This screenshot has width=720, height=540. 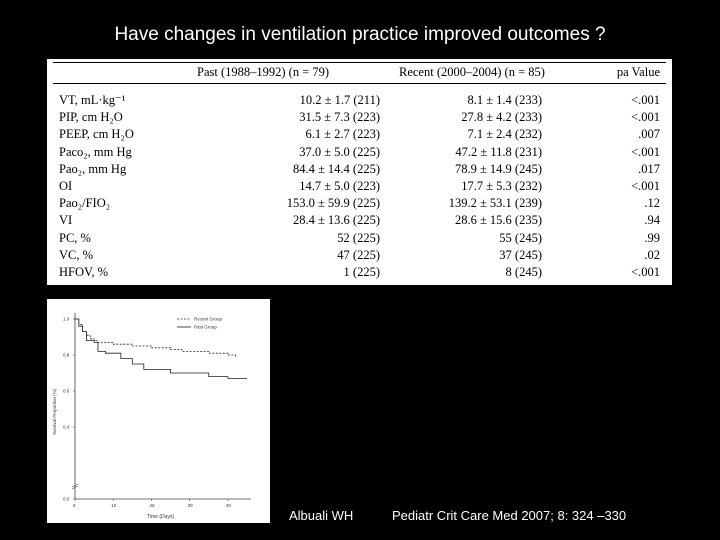 I want to click on row-p-value: .02, so click(x=652, y=254).